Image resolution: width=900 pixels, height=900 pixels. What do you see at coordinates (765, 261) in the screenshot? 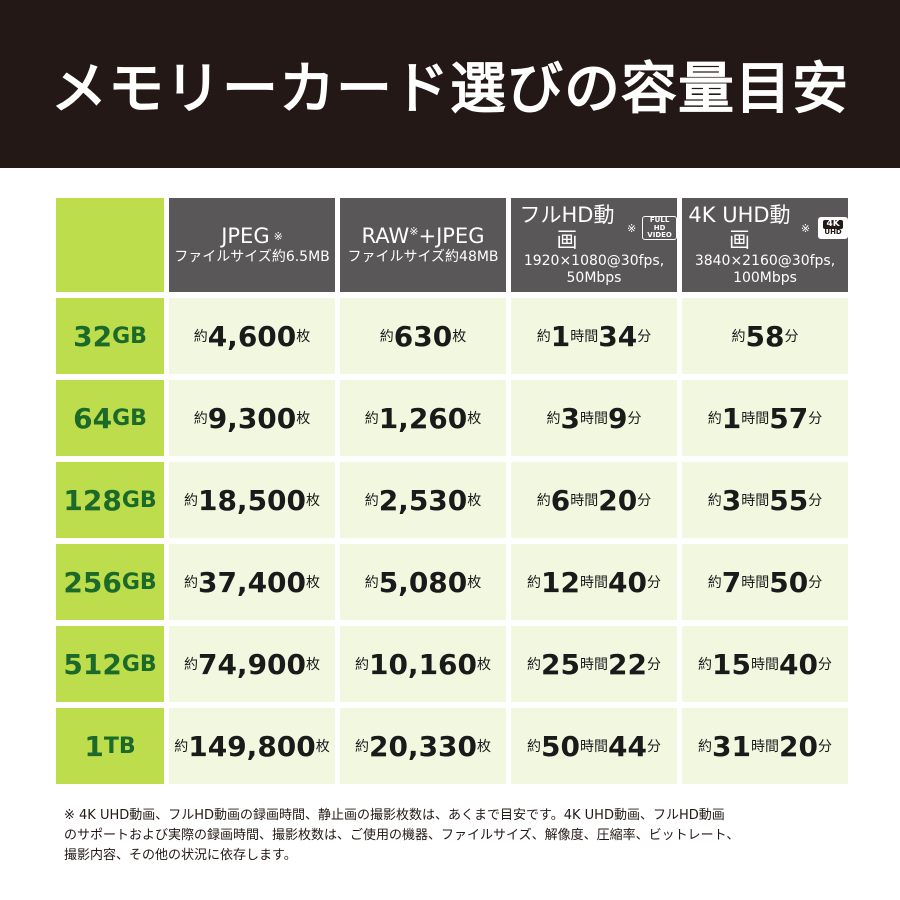
I see `header-sub: 3840×2160@30fps,` at bounding box center [765, 261].